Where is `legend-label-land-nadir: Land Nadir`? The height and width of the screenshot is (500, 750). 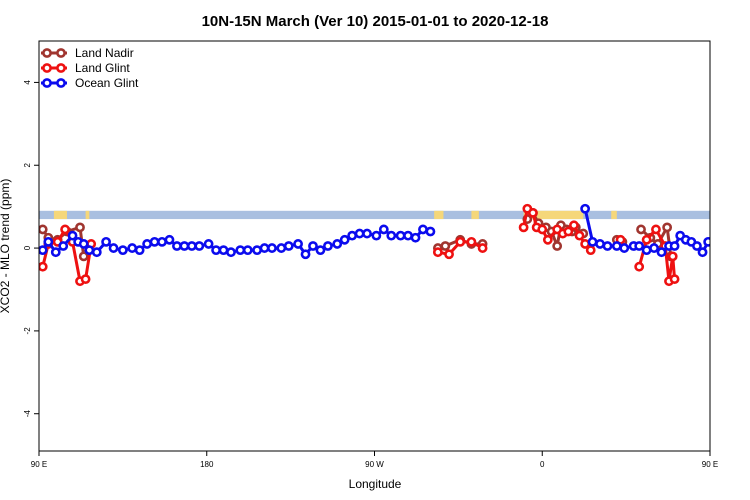 legend-label-land-nadir: Land Nadir is located at coordinates (104, 53).